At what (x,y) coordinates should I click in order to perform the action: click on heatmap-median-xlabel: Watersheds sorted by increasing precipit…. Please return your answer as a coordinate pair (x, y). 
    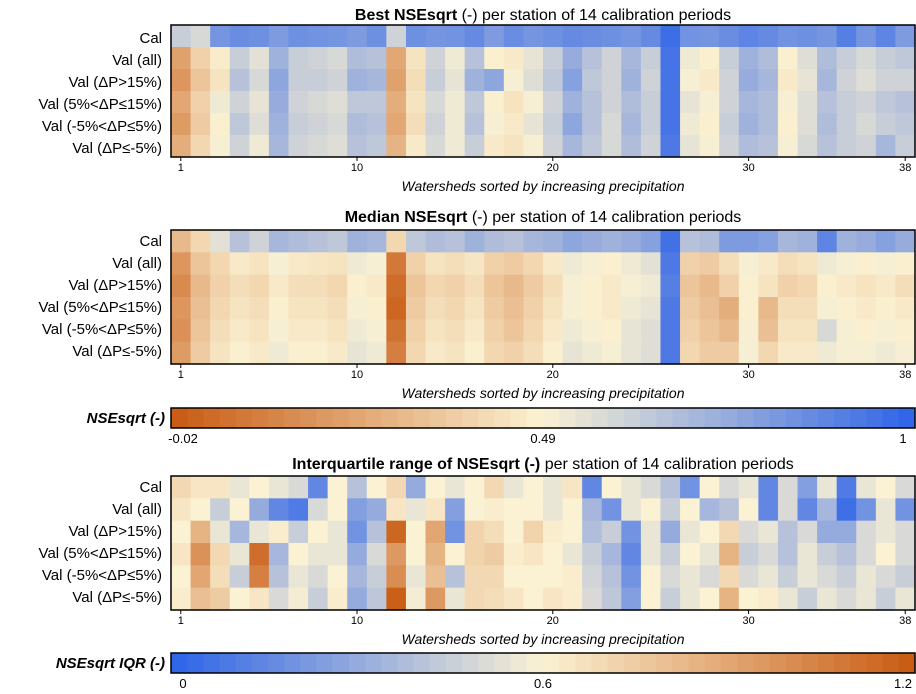
    Looking at the image, I should click on (542, 393).